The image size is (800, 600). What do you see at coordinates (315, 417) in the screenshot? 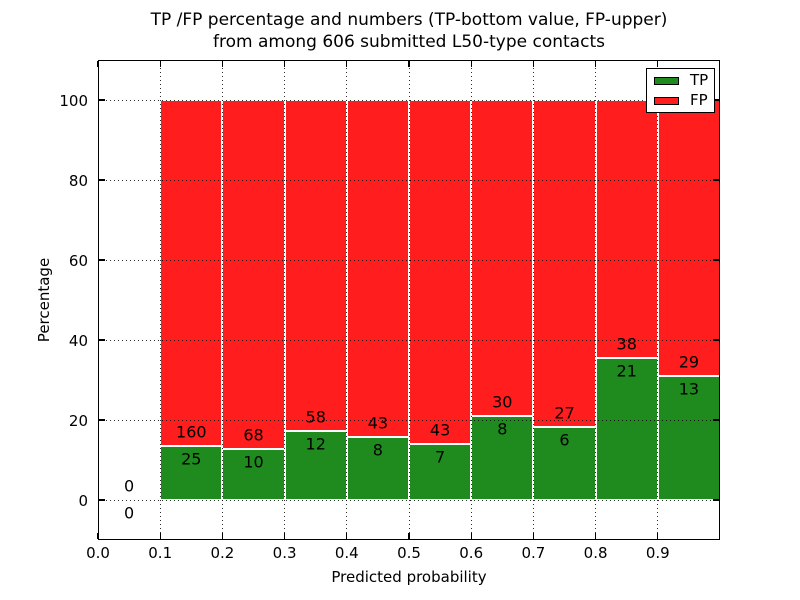
I see `fp-count-label: 58` at bounding box center [315, 417].